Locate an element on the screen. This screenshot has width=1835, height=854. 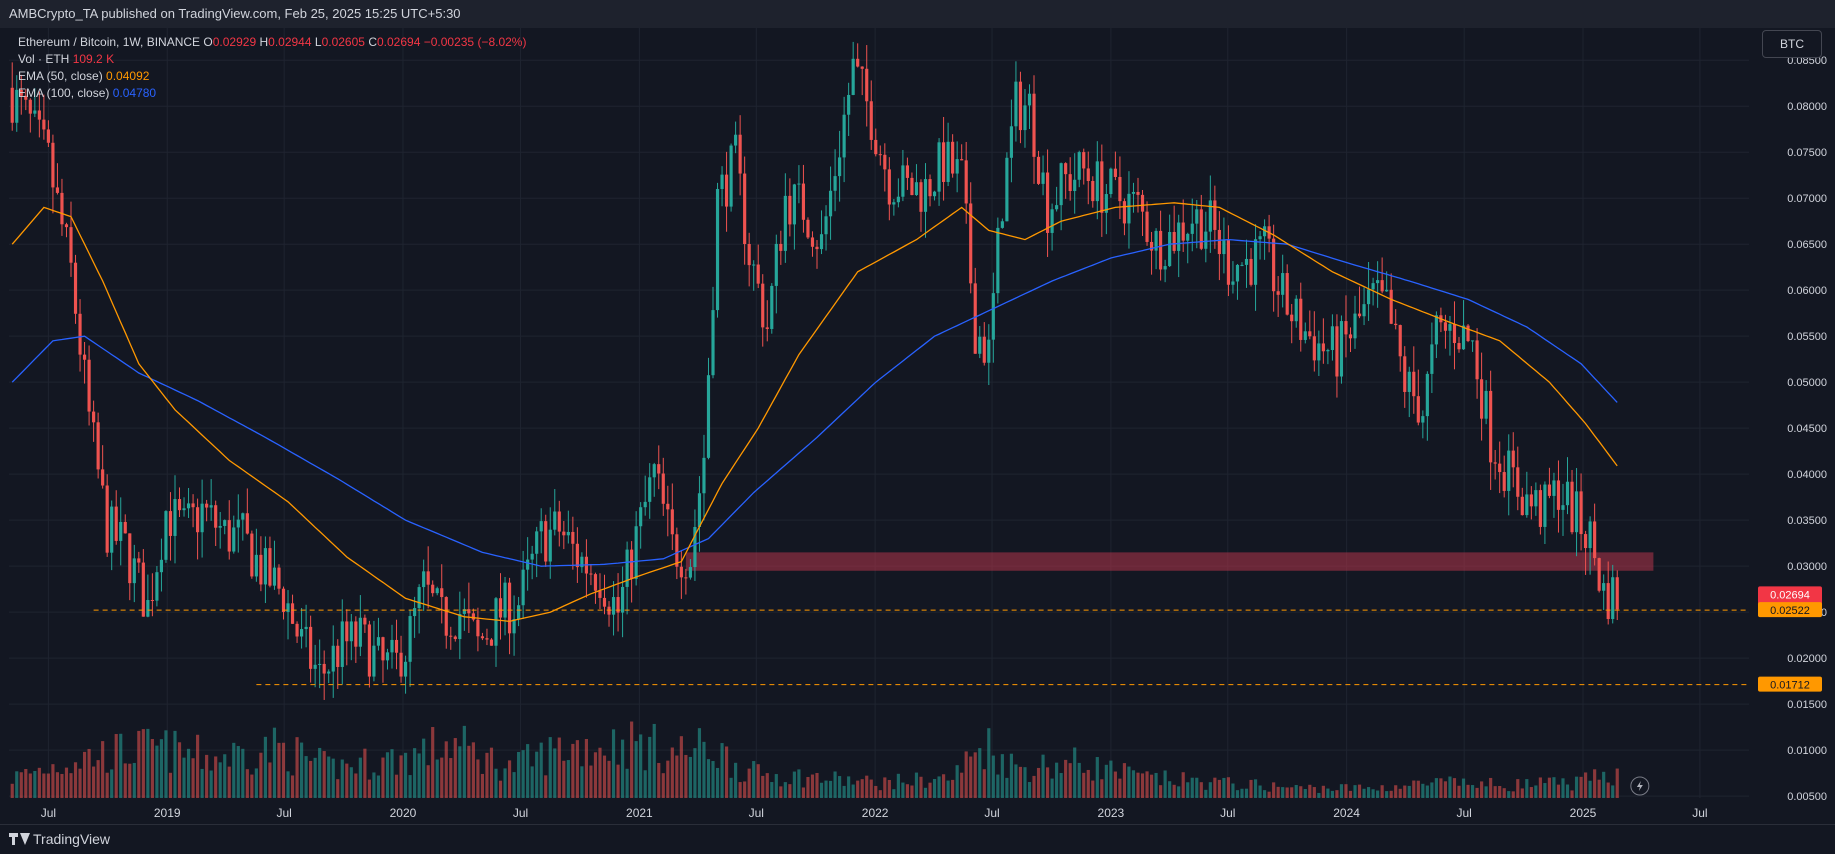
ema100-label: EMA (100, close) is located at coordinates (64, 93).